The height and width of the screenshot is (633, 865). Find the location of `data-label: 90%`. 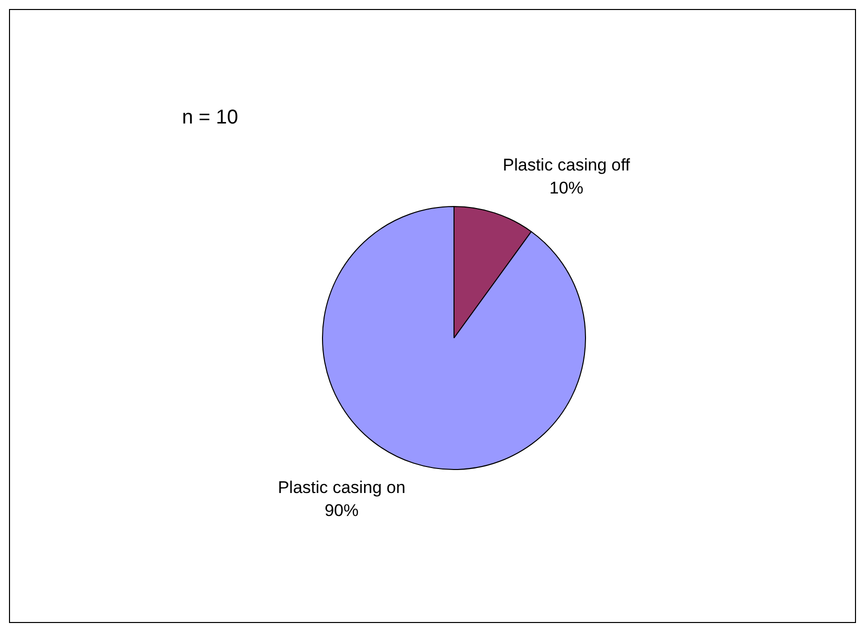

data-label: 90% is located at coordinates (341, 510).